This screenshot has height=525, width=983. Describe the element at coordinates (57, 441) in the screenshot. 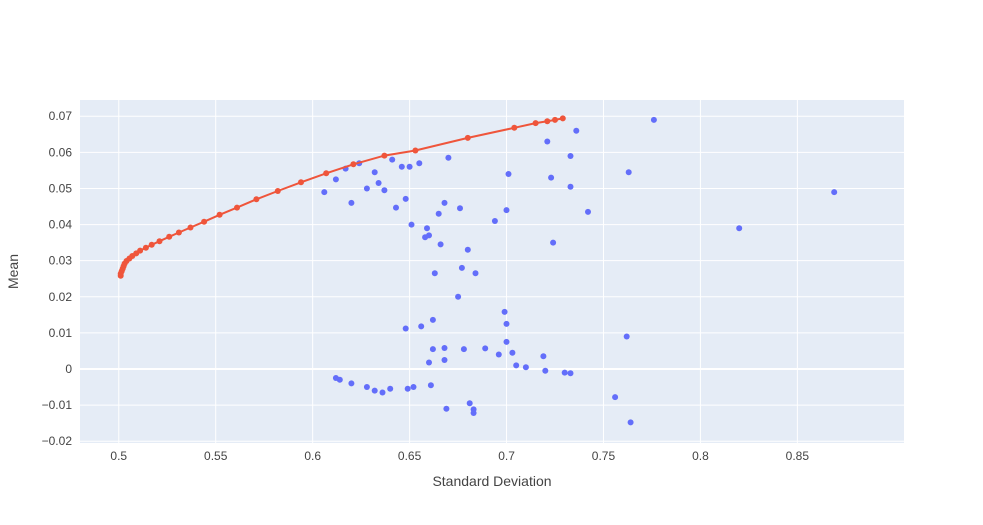

I see `y-tick-label: −0.02` at that location.